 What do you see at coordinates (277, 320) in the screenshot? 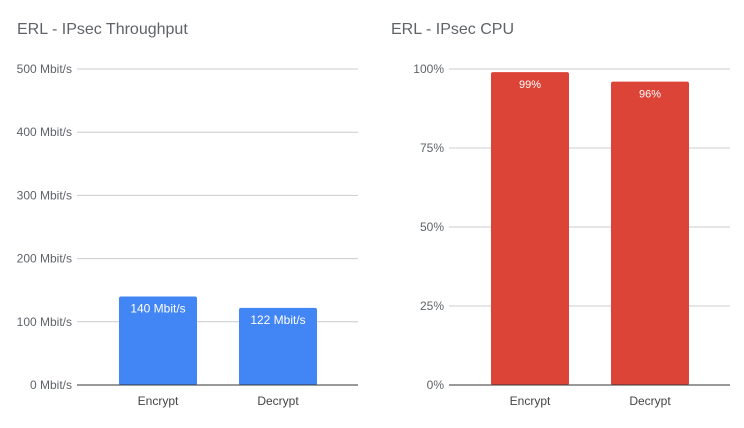
I see `throughput-data-label-decrypt: 122 Mbit/s` at bounding box center [277, 320].